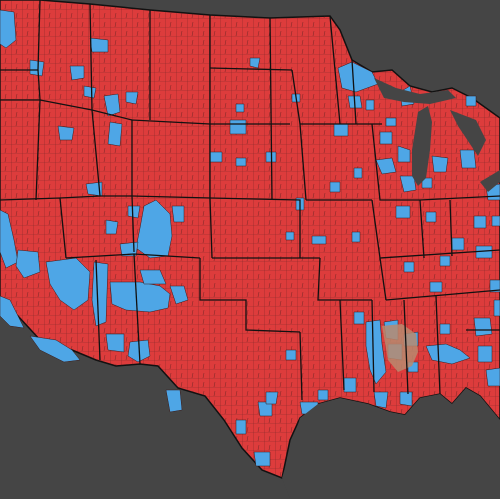  What do you see at coordinates (490, 181) in the screenshot?
I see `lake-erie` at bounding box center [490, 181].